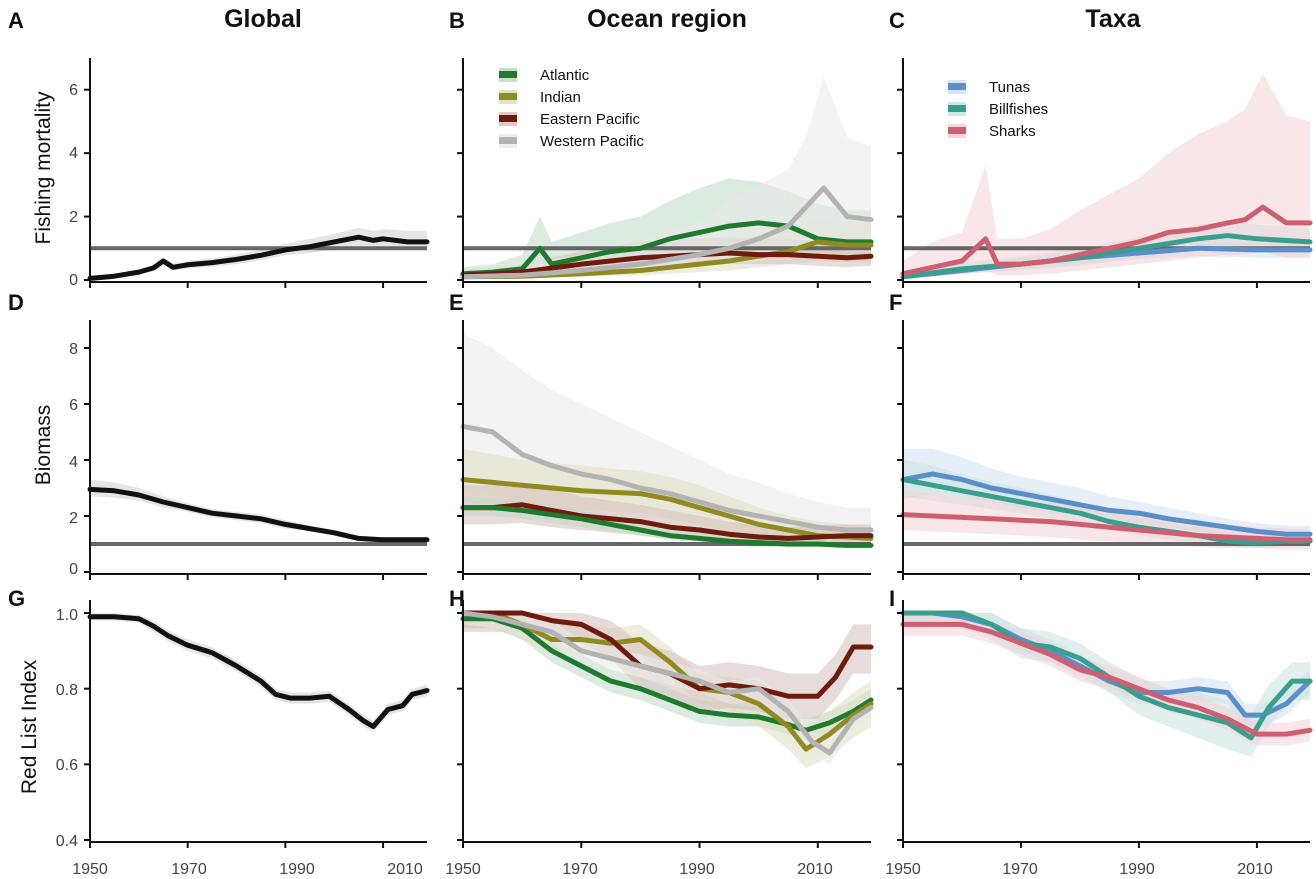 This screenshot has height=879, width=1316. I want to click on panel-c, so click(1105, 173).